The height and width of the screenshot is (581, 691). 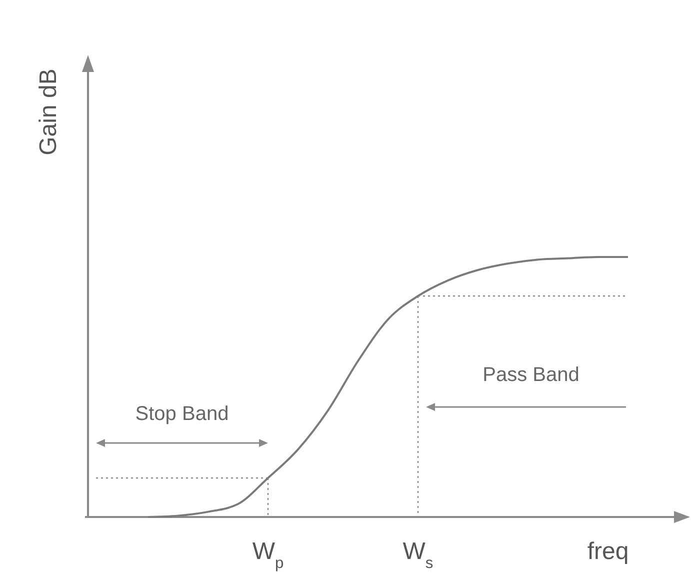 I want to click on y-axis-title: Gain dB, so click(x=48, y=112).